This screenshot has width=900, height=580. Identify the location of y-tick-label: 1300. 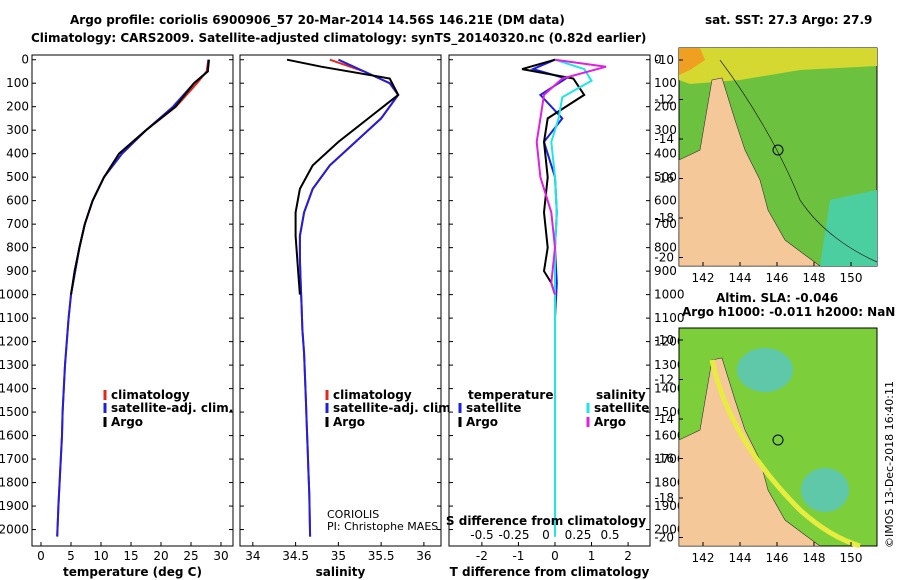
(14, 365).